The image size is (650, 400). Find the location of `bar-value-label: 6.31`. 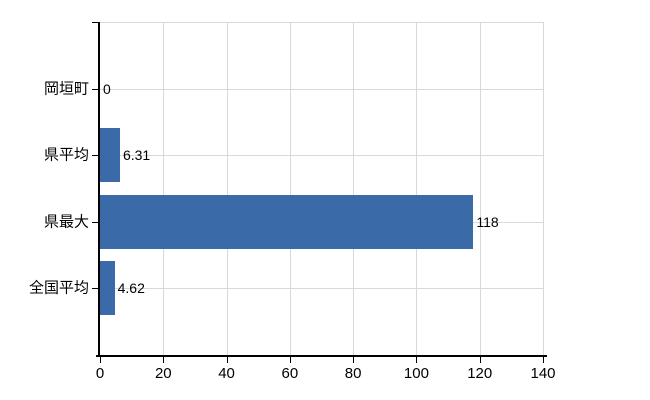

bar-value-label: 6.31 is located at coordinates (136, 155).